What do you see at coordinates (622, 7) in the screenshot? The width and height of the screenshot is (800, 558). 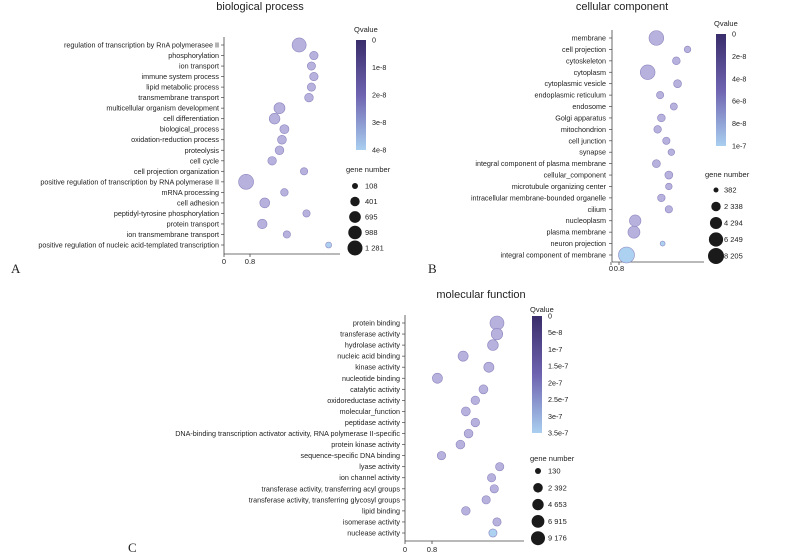 I see `chart-title: cellular component` at bounding box center [622, 7].